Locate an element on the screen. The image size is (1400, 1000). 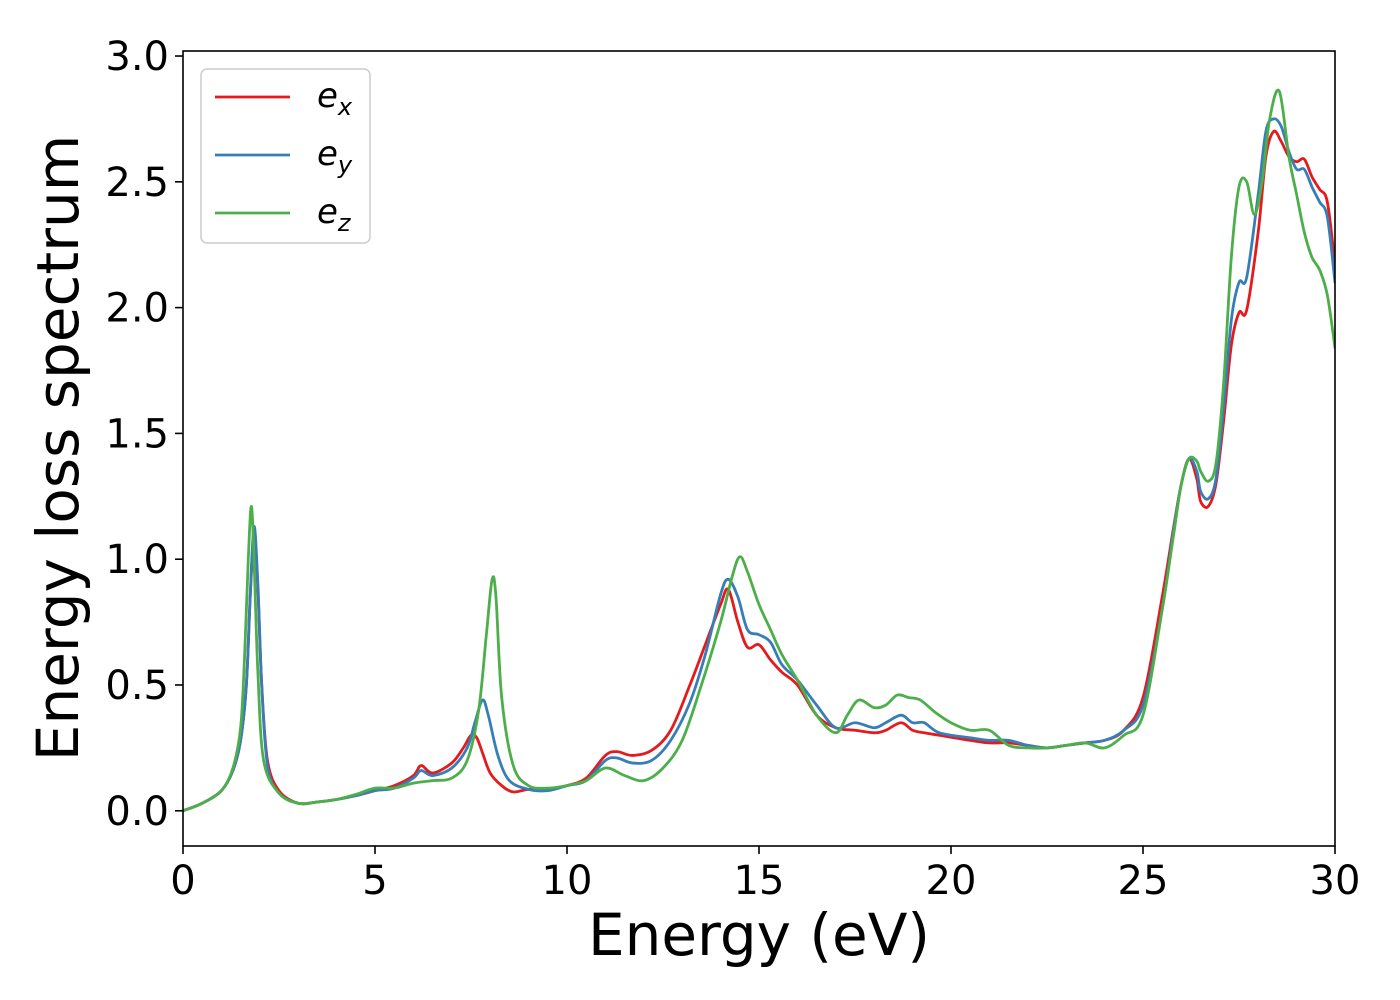
y-axis-label: Energy loss spectrum is located at coordinates (58, 448).